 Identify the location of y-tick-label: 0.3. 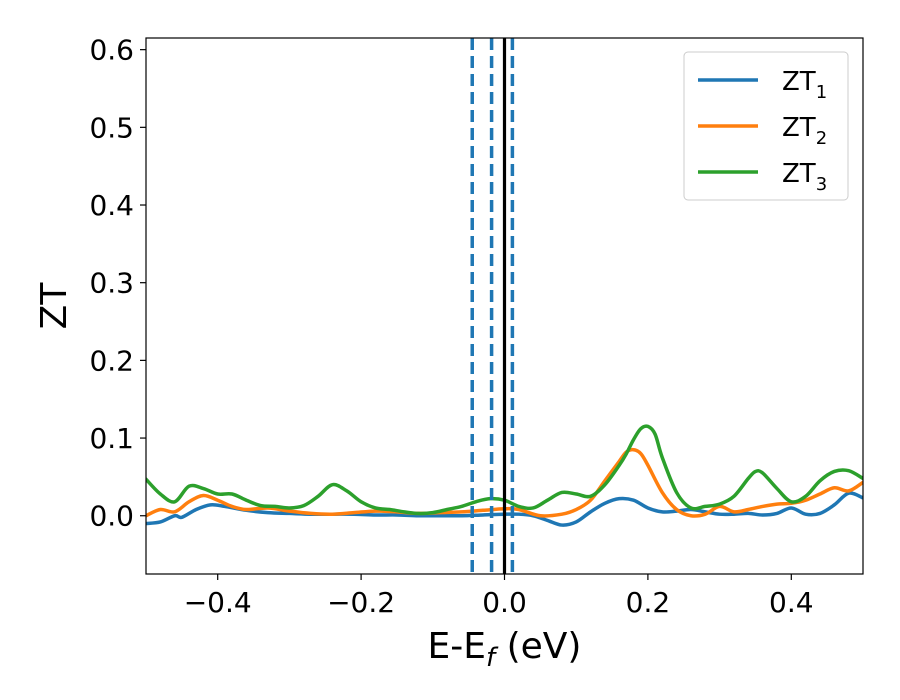
(111, 283).